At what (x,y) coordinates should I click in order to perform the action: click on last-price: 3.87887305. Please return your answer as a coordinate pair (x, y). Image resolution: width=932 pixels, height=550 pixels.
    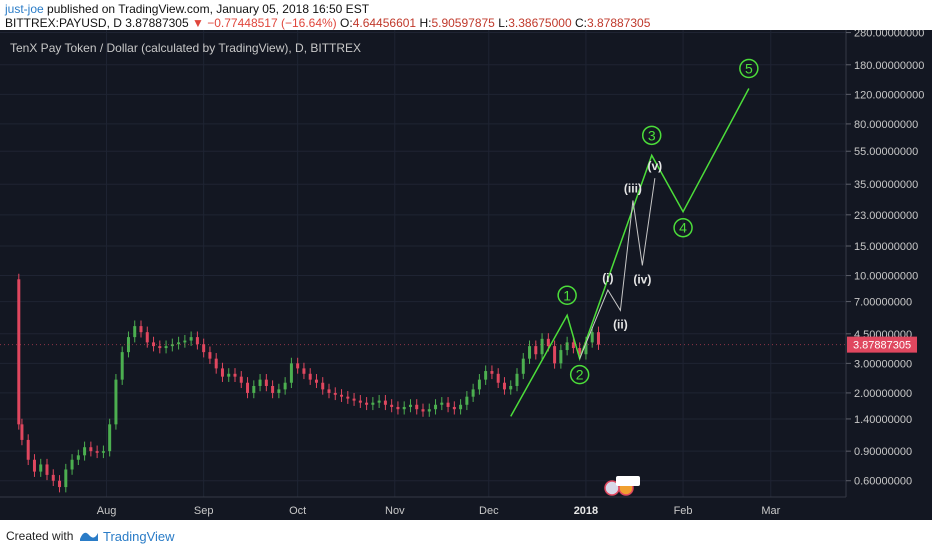
    Looking at the image, I should click on (157, 23).